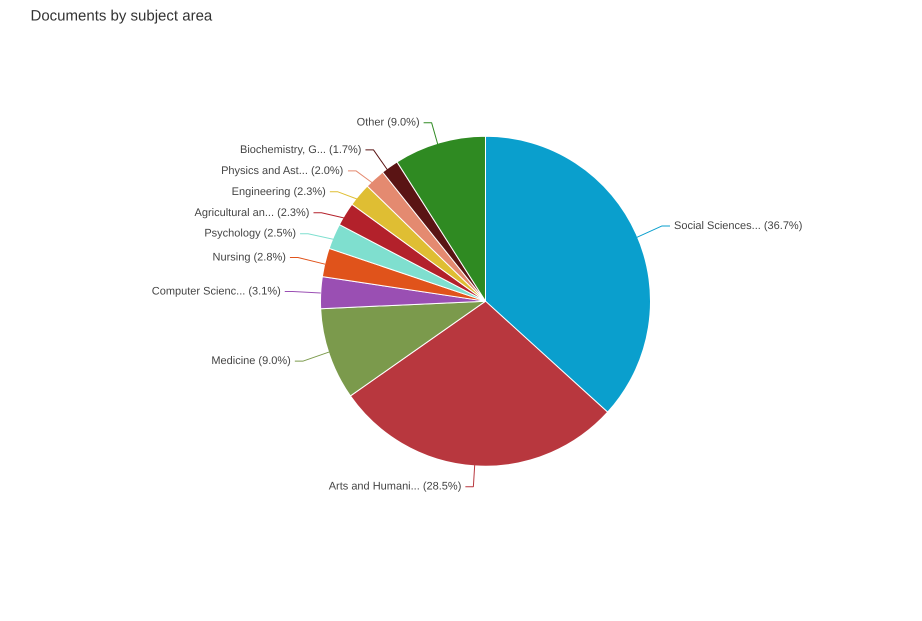 Image resolution: width=922 pixels, height=621 pixels. I want to click on slice-label: Physics and Ast... (2.0%), so click(282, 170).